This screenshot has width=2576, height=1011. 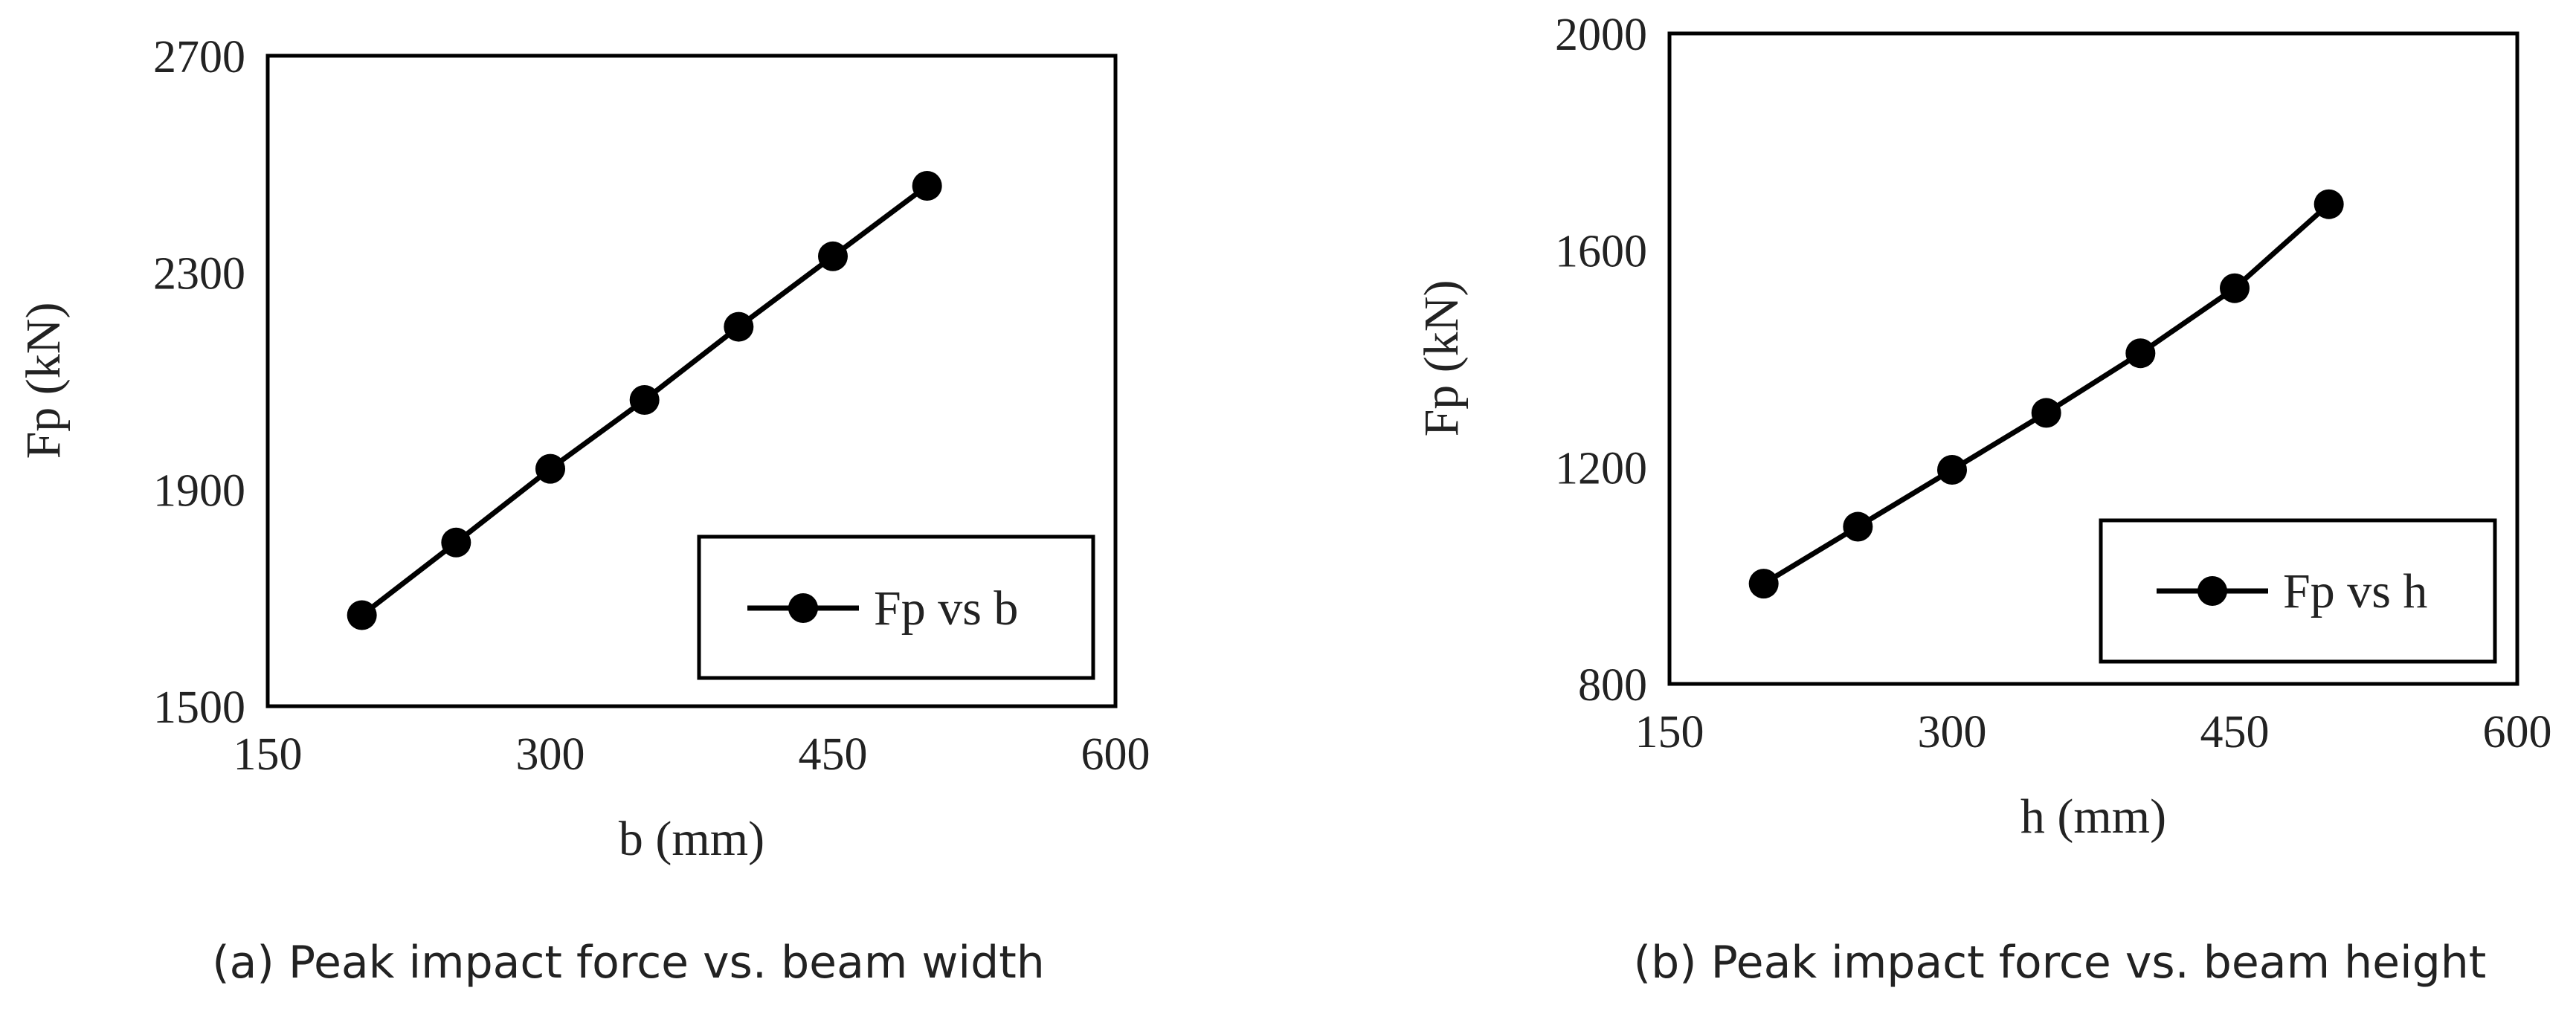 What do you see at coordinates (2060, 963) in the screenshot?
I see `panel-b-caption: (b) Peak impact force vs. beam height` at bounding box center [2060, 963].